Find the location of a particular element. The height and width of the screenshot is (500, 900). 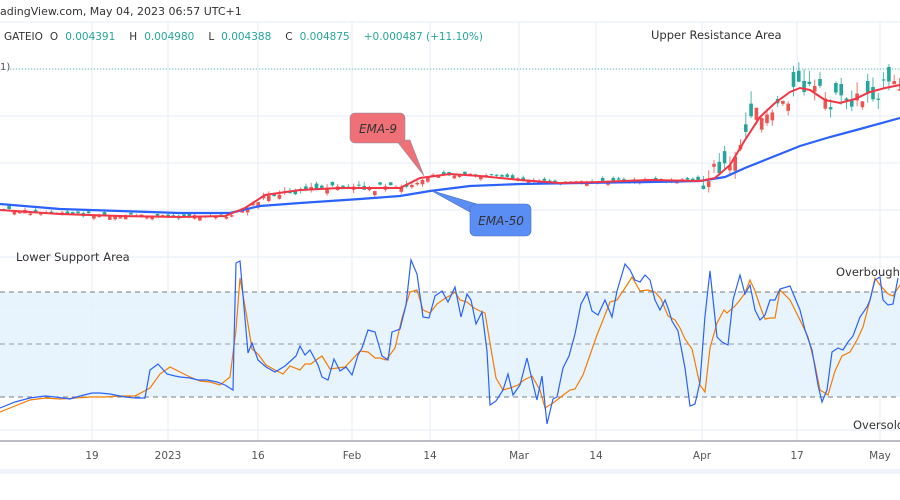

time-axis-label: May is located at coordinates (880, 456).